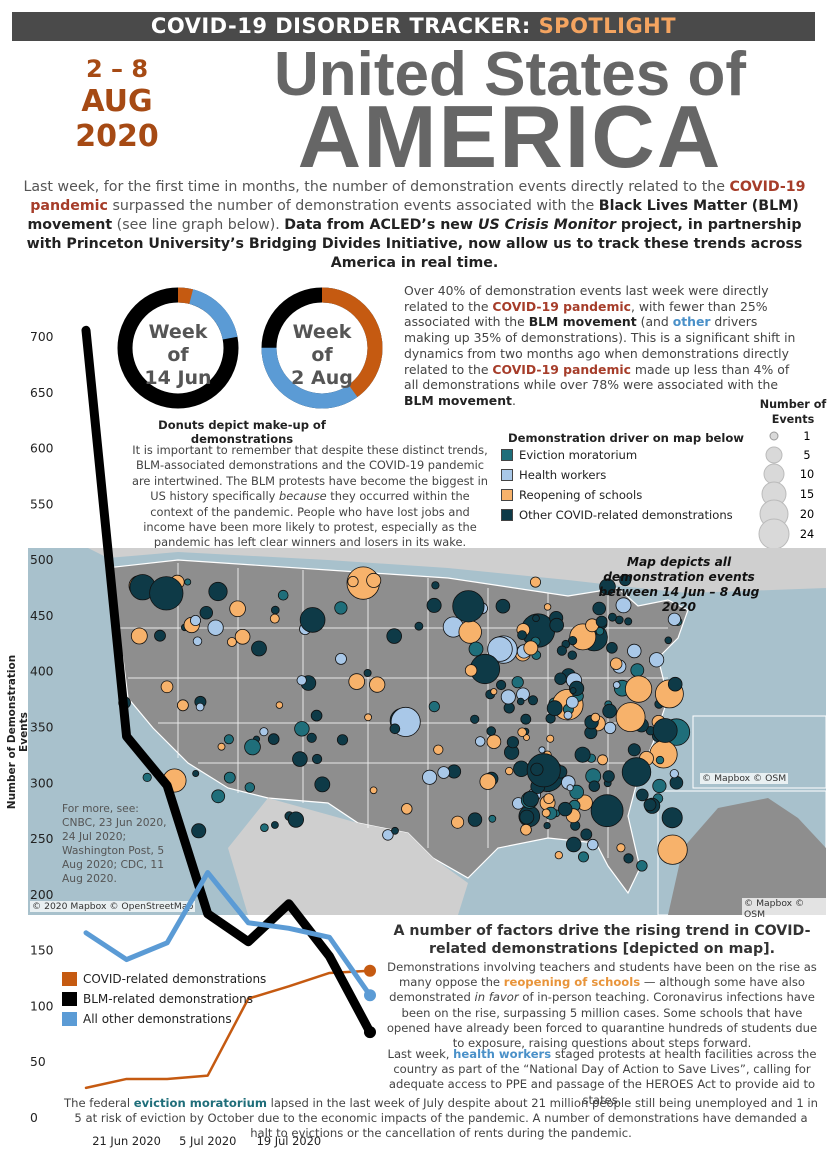 This screenshot has width=827, height=1169. What do you see at coordinates (626, 438) in the screenshot?
I see `map-legend-title: Demonstration driver on map below` at bounding box center [626, 438].